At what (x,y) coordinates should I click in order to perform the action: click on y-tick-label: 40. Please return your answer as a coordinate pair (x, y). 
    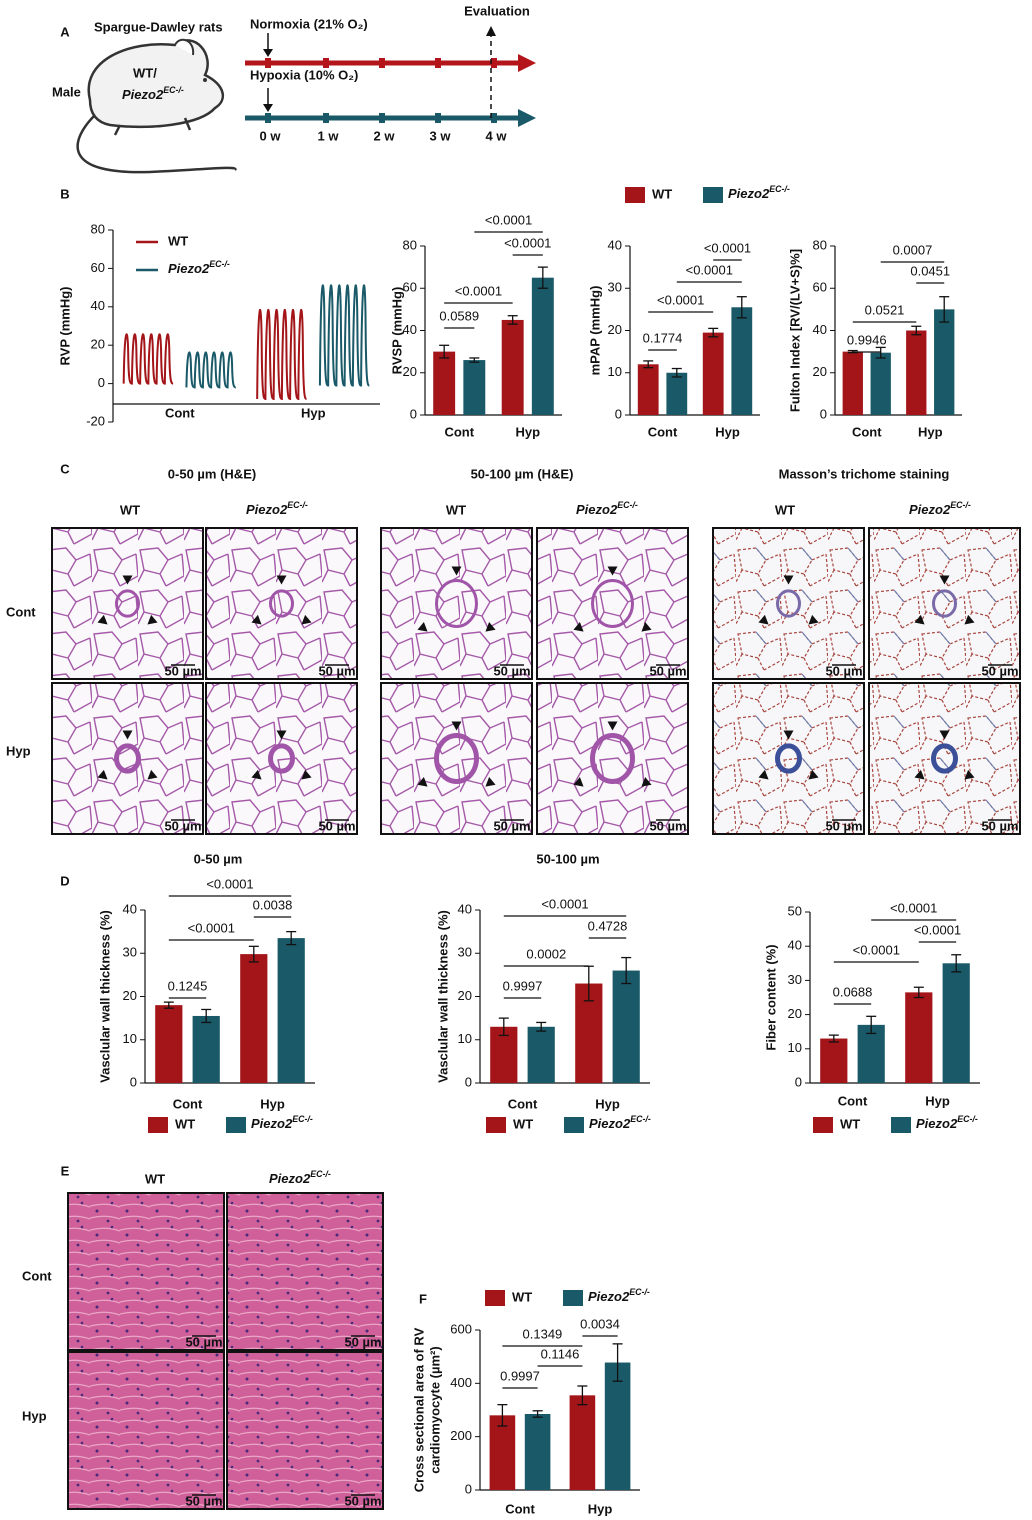
    Looking at the image, I should click on (465, 908).